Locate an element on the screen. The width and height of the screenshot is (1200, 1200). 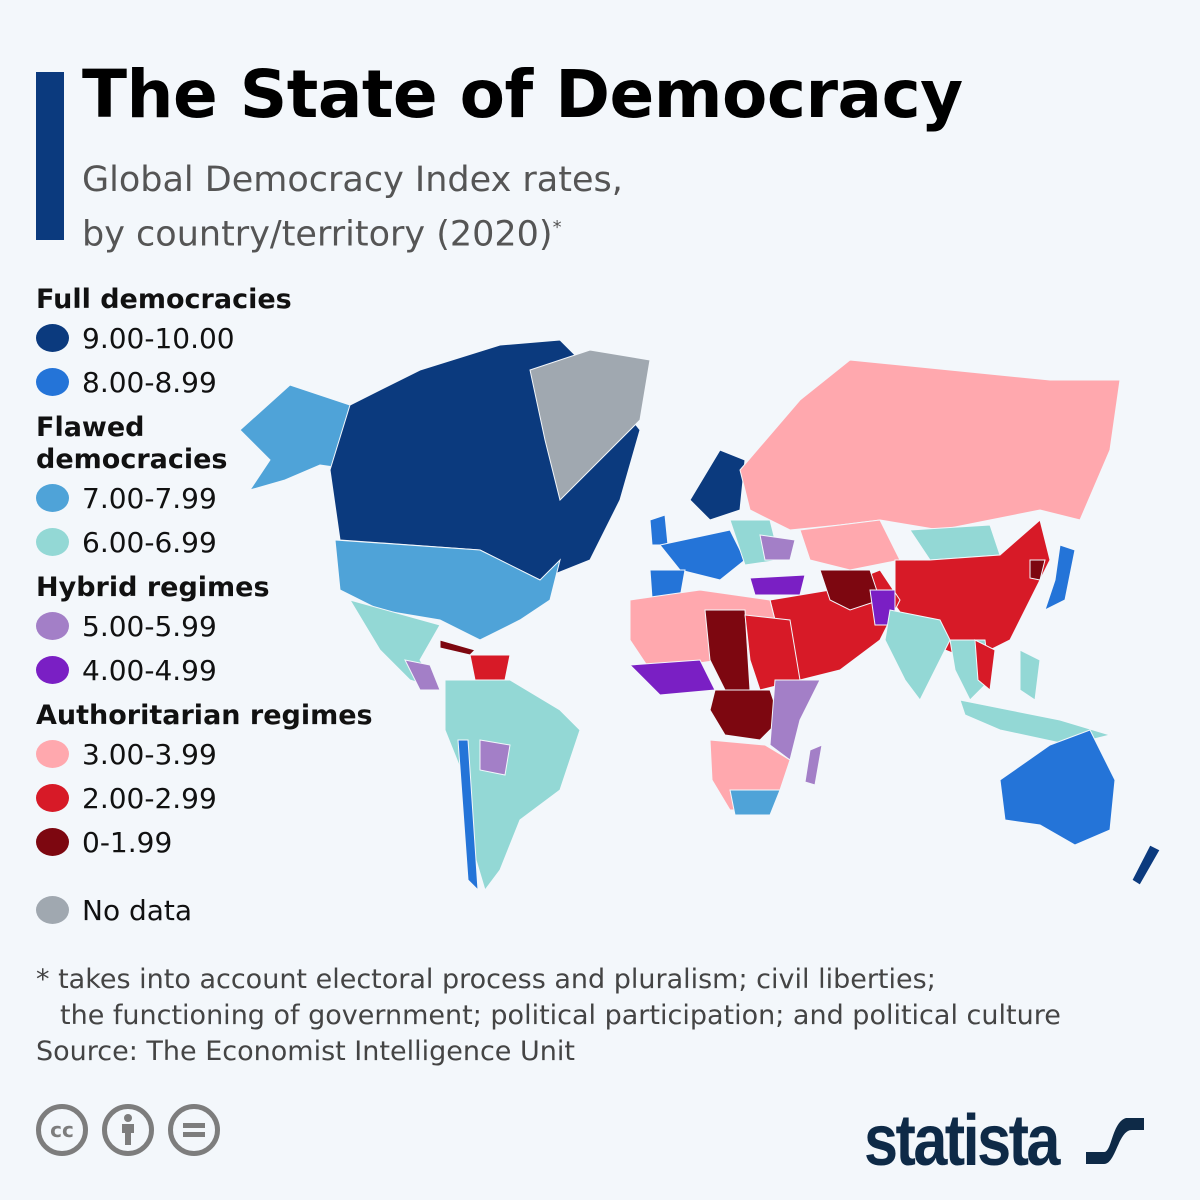
legend-item: 7.00-7.99 is located at coordinates (204, 498).